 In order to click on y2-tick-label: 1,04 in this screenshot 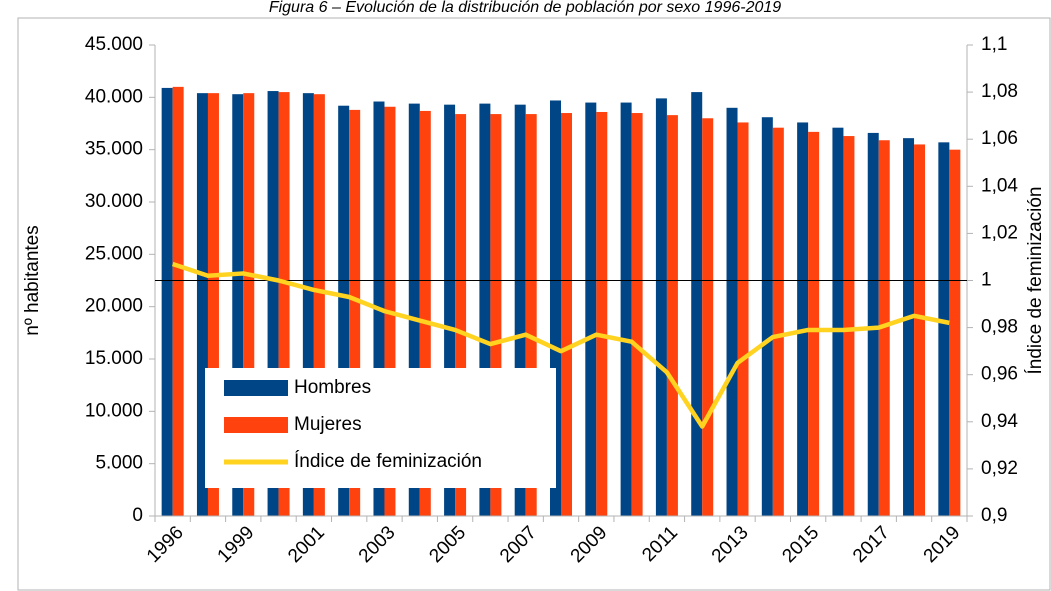, I will do `click(999, 185)`.